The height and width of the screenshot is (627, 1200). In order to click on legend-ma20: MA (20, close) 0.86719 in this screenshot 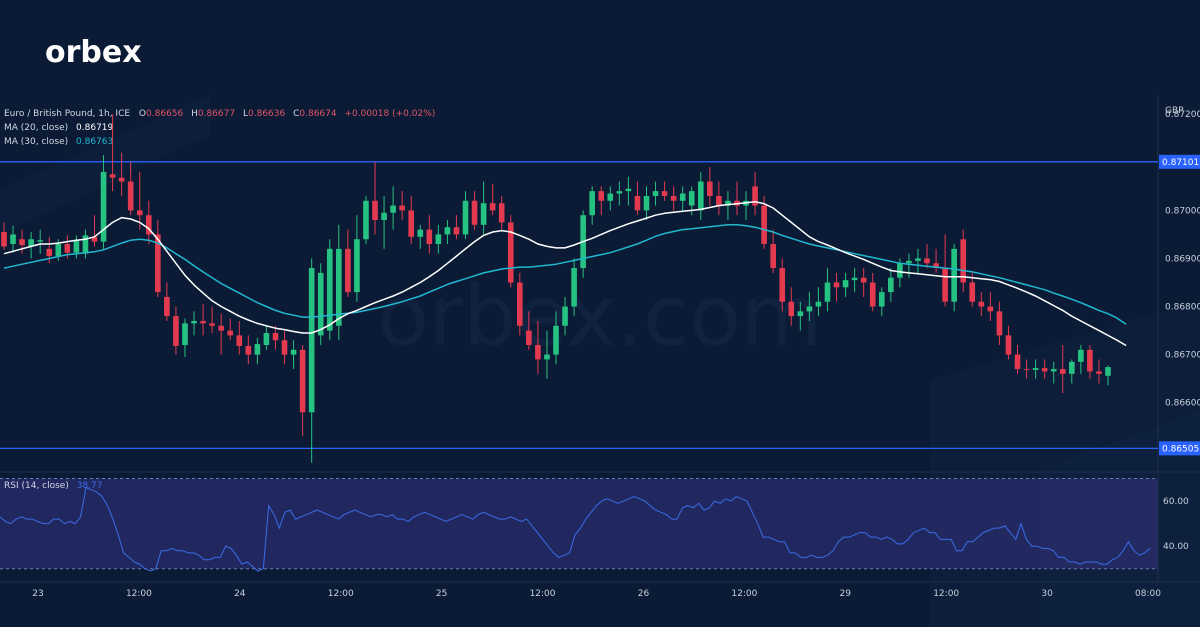, I will do `click(59, 128)`.